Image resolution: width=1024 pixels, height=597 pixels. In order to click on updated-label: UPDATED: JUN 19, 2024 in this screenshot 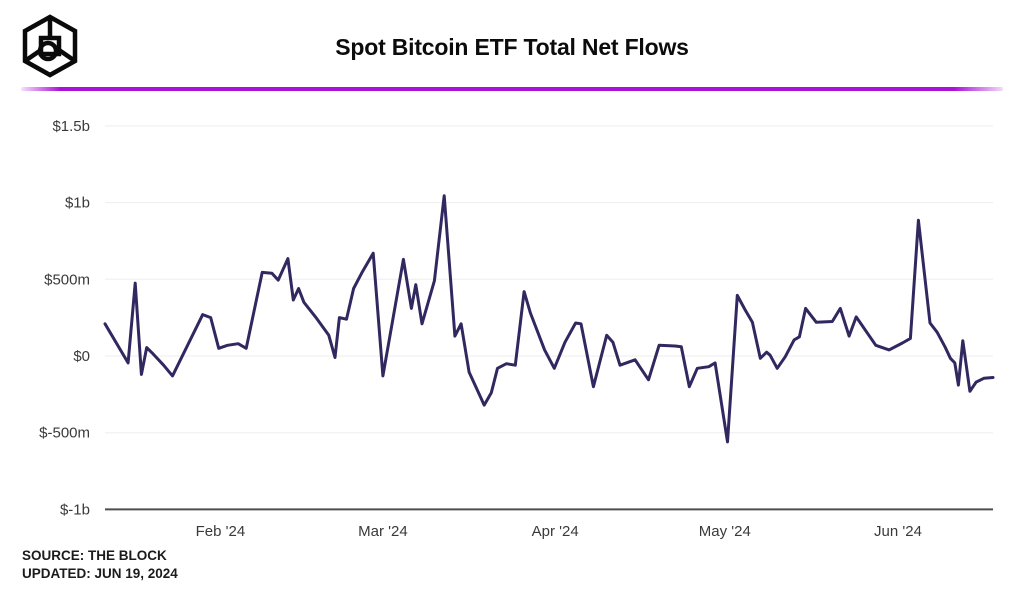, I will do `click(100, 573)`.